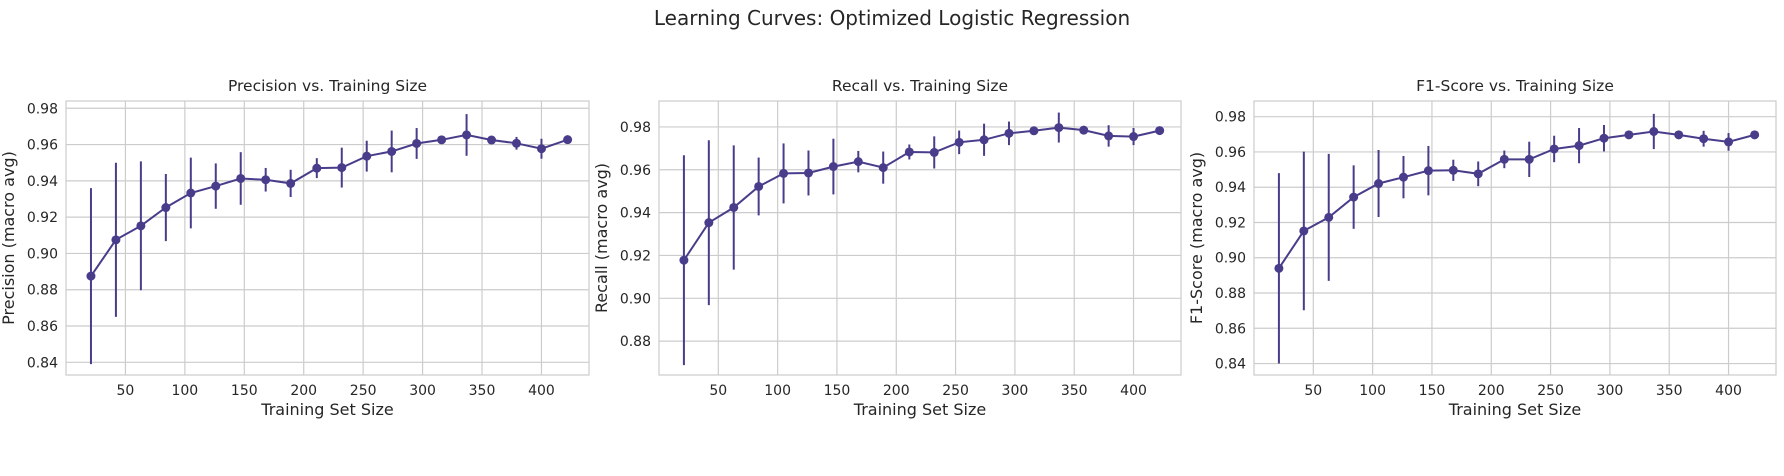  What do you see at coordinates (42, 363) in the screenshot?
I see `precision-y-tick-label: 0.84` at bounding box center [42, 363].